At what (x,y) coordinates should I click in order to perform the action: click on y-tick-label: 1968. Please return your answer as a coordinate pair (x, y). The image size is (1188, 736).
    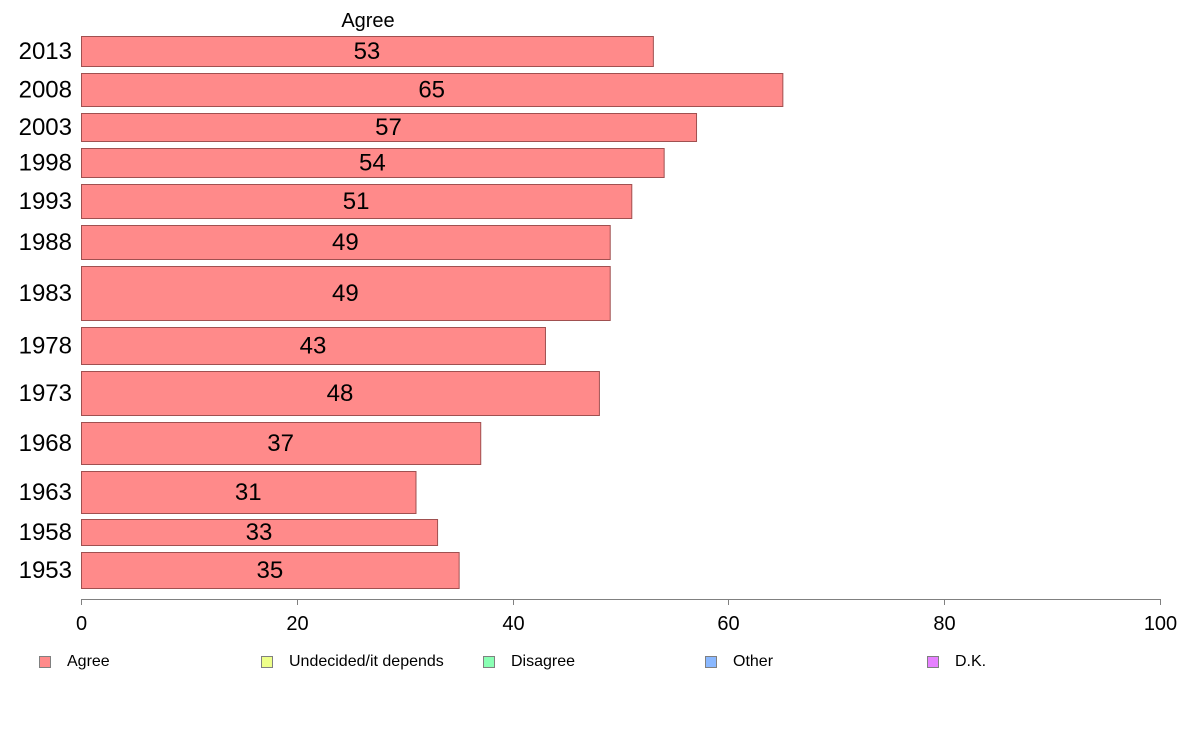
    Looking at the image, I should click on (45, 443).